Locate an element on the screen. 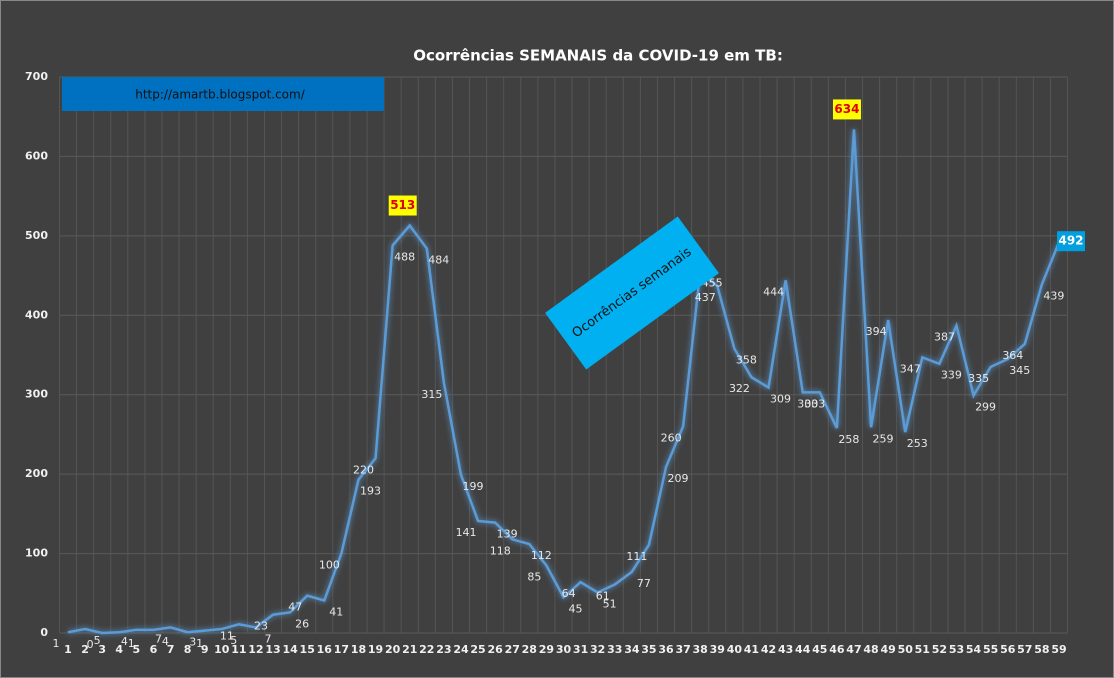 The height and width of the screenshot is (678, 1114). data-label: 339 is located at coordinates (951, 375).